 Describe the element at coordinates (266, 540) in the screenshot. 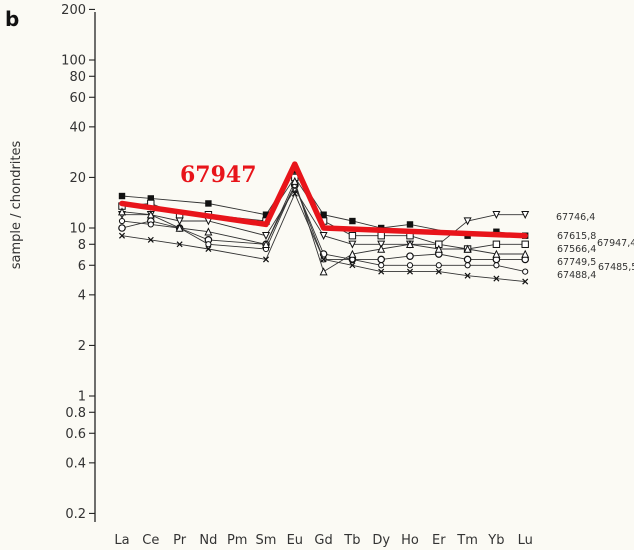

I see `x-tick-label: Sm` at that location.